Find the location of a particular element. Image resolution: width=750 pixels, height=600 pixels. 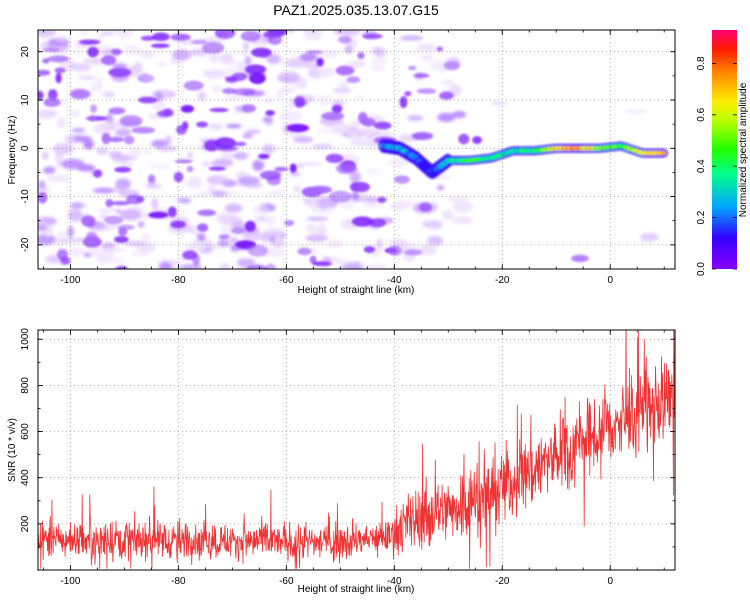

spectrogram-signal-trace is located at coordinates (523, 158).